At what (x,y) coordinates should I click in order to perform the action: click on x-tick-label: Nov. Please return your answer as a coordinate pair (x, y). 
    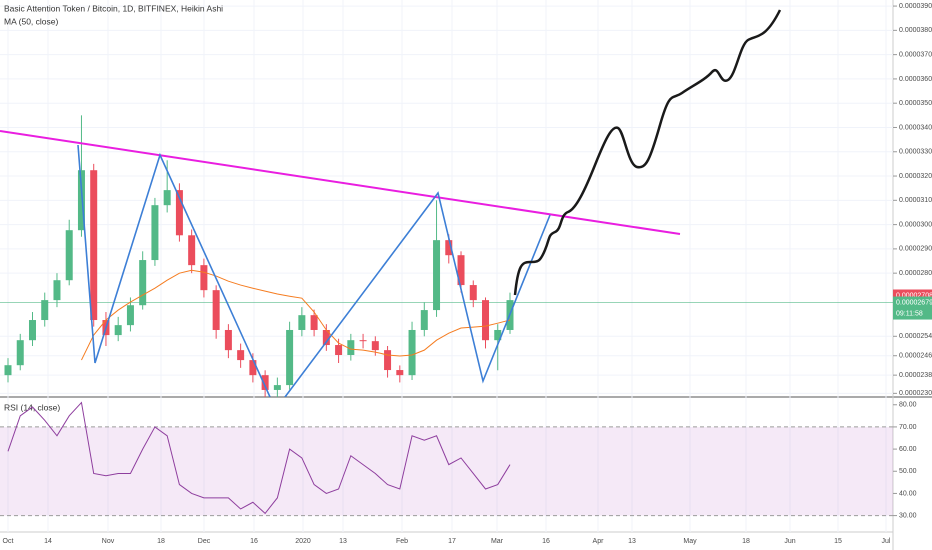
    Looking at the image, I should click on (108, 541).